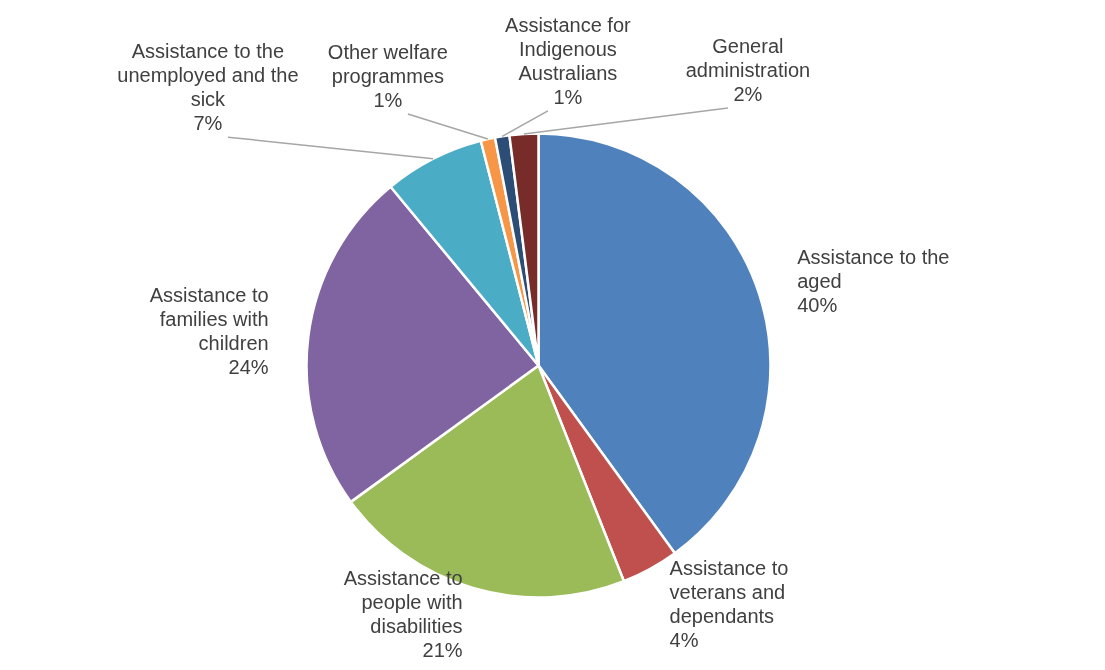  Describe the element at coordinates (817, 305) in the screenshot. I see `data-label: 40%` at that location.